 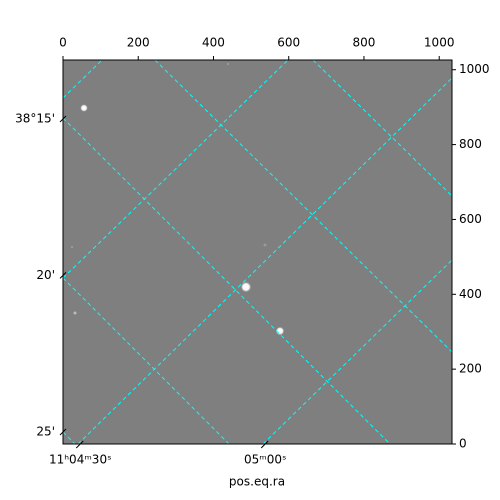 I want to click on y-tick-label: 400, so click(x=470, y=294).